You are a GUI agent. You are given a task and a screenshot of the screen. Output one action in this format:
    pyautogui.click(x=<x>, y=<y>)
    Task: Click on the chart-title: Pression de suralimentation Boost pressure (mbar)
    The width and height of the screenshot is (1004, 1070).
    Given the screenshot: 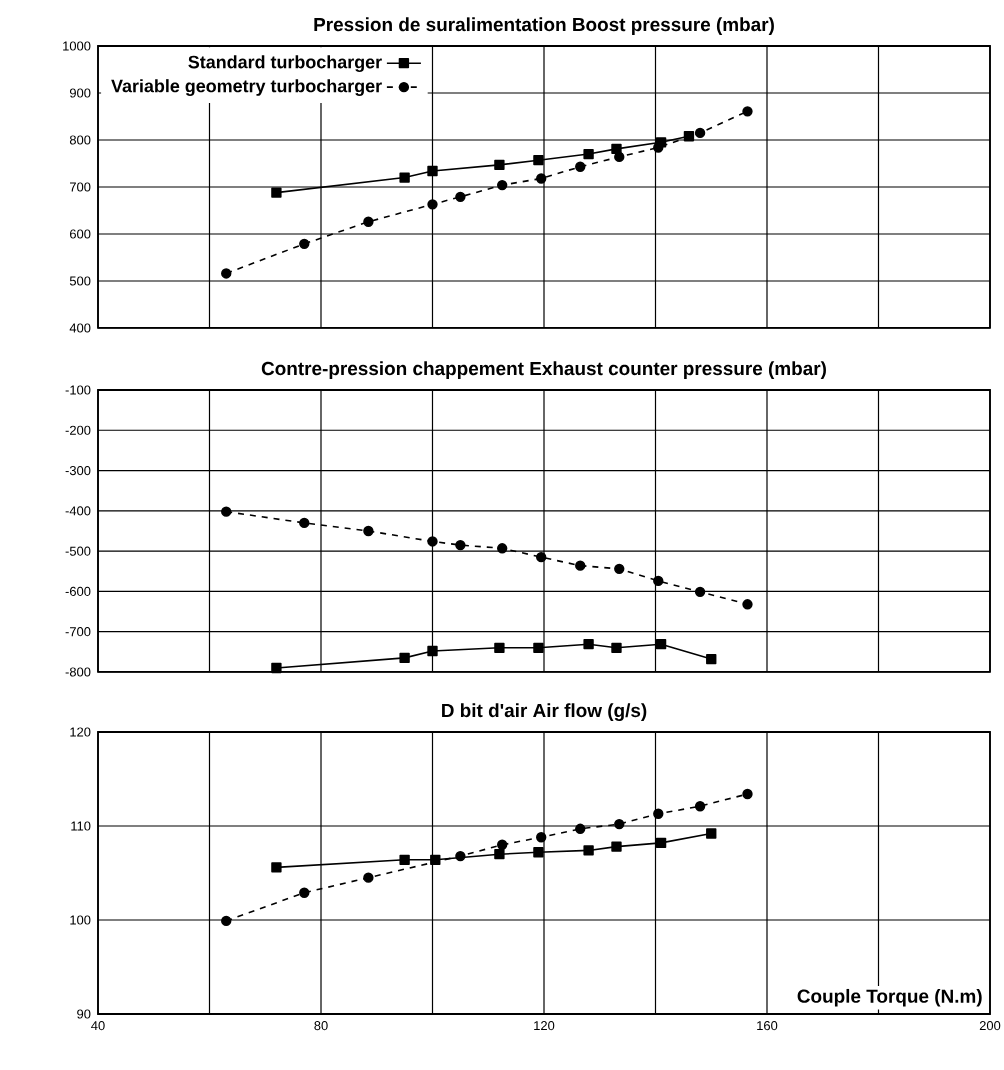 What is the action you would take?
    pyautogui.click(x=544, y=26)
    